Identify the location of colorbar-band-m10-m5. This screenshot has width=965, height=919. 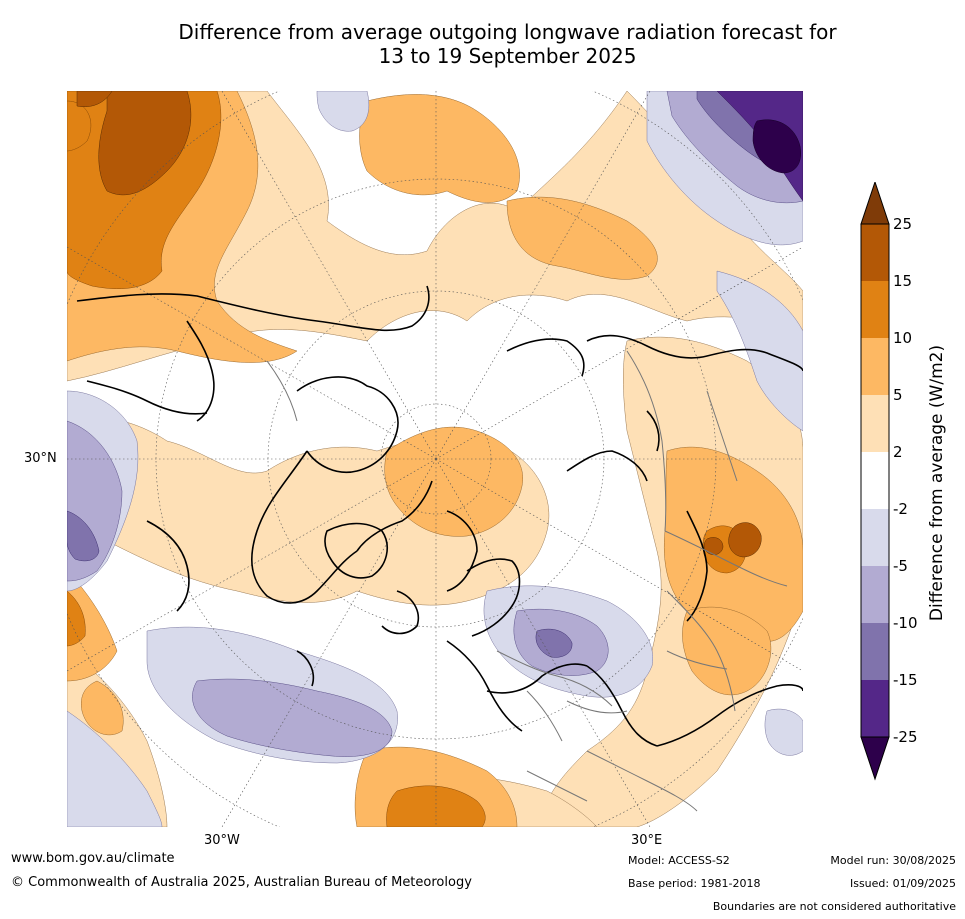
(875, 594).